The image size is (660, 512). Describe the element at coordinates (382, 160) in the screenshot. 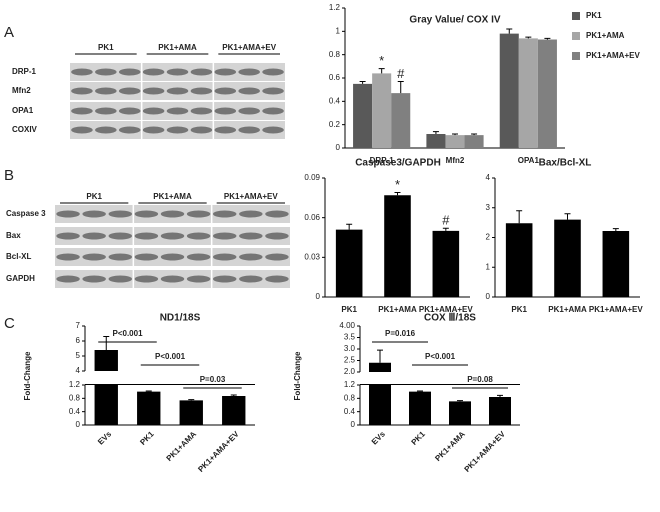

I see `x-tick-label: DRP-1` at that location.